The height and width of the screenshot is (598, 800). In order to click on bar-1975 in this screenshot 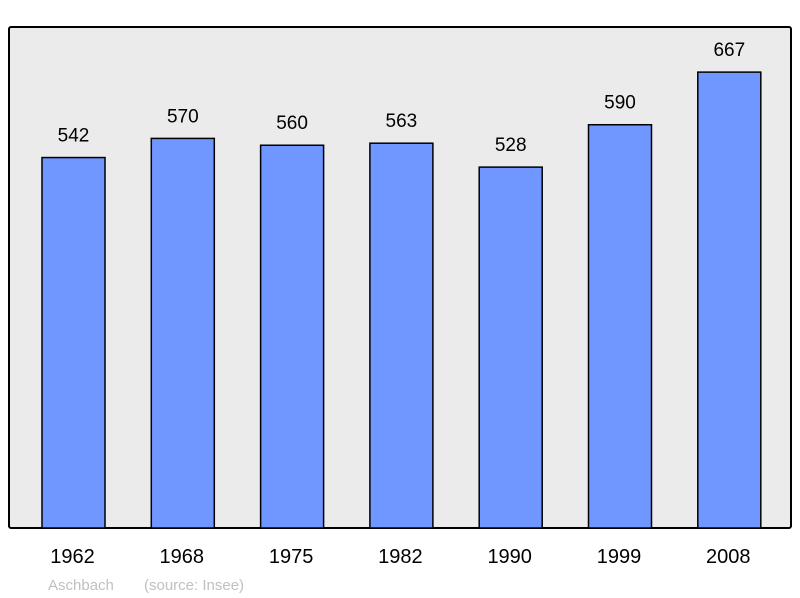, I will do `click(292, 336)`.